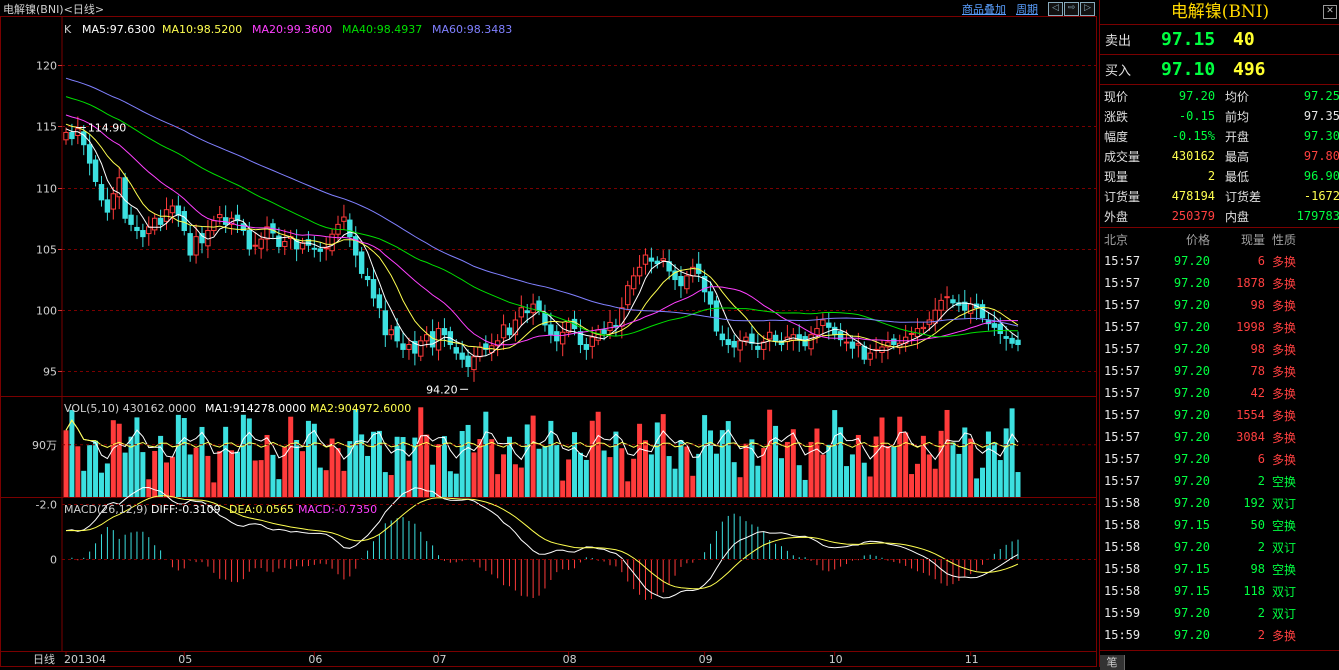 The image size is (1339, 670). Describe the element at coordinates (186, 509) in the screenshot. I see `macd-diff-legend: DIFF:-0.3109` at that location.